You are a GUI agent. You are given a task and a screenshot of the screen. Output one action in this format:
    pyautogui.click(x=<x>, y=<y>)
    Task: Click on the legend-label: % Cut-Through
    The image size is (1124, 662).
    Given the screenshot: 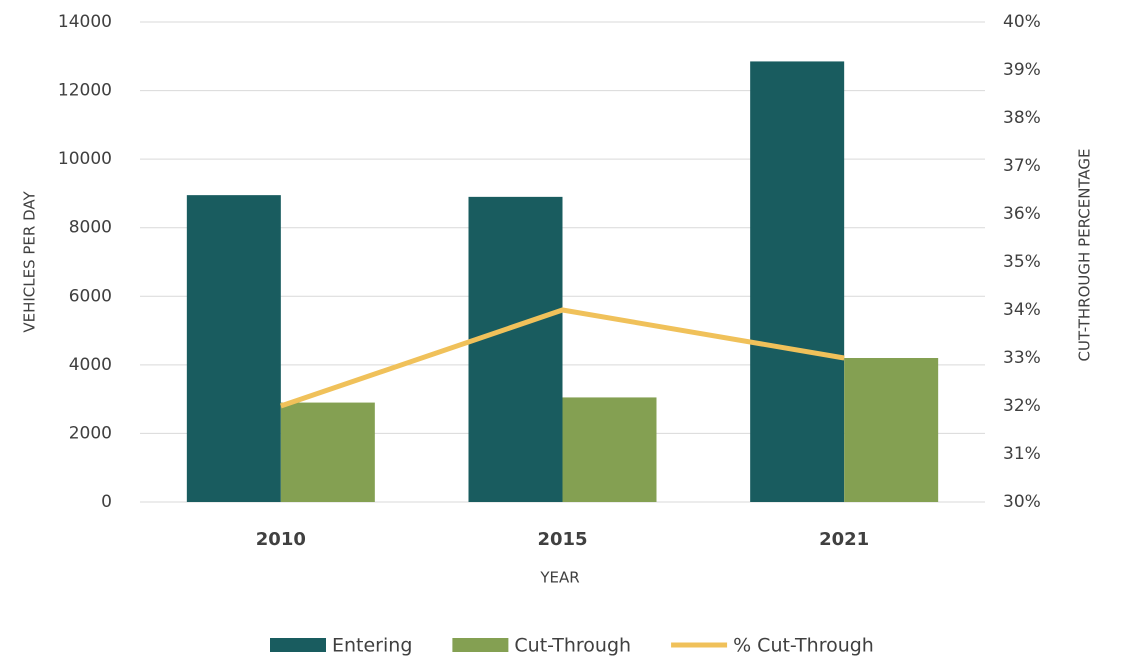 What is the action you would take?
    pyautogui.click(x=803, y=646)
    